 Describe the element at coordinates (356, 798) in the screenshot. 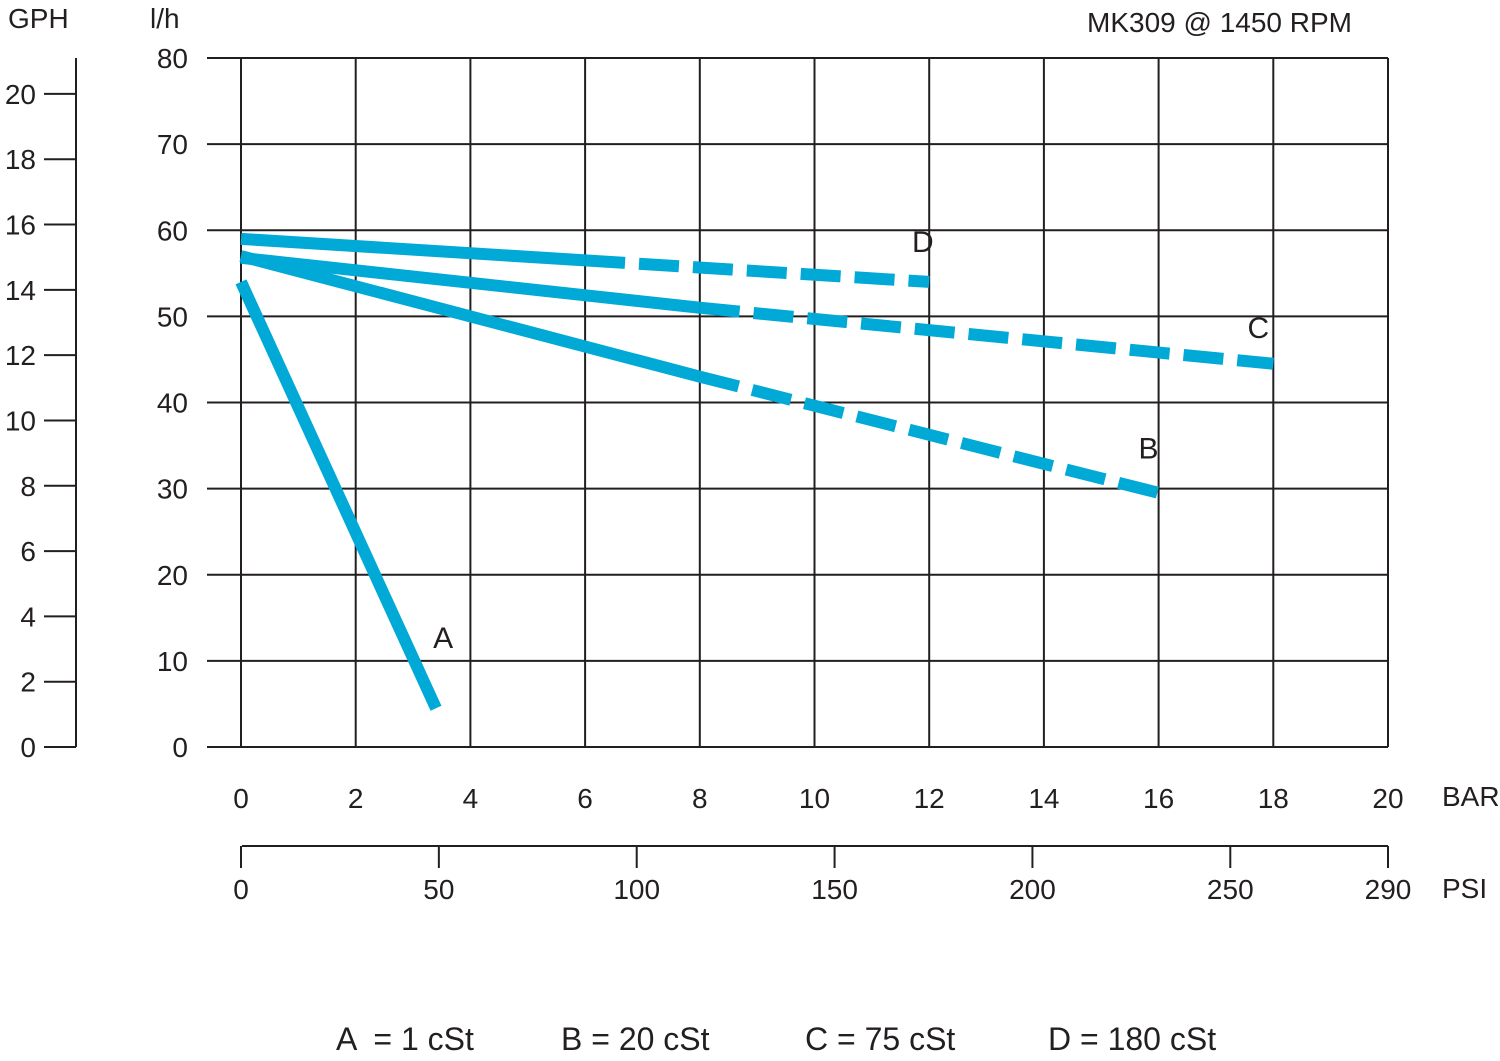

I see `x-tick-label-2: 2` at that location.